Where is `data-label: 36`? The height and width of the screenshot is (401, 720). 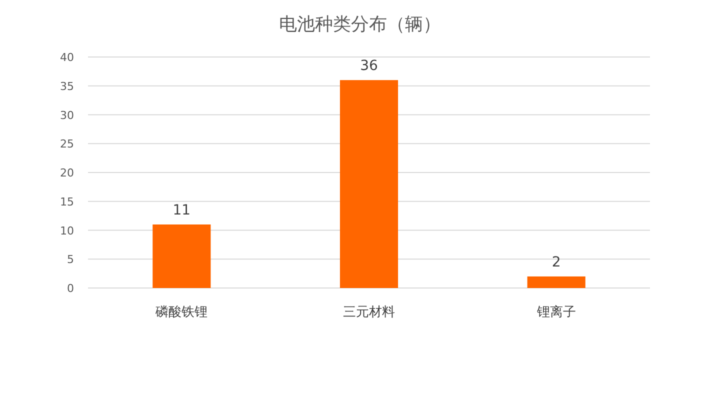
data-label: 36 is located at coordinates (369, 66).